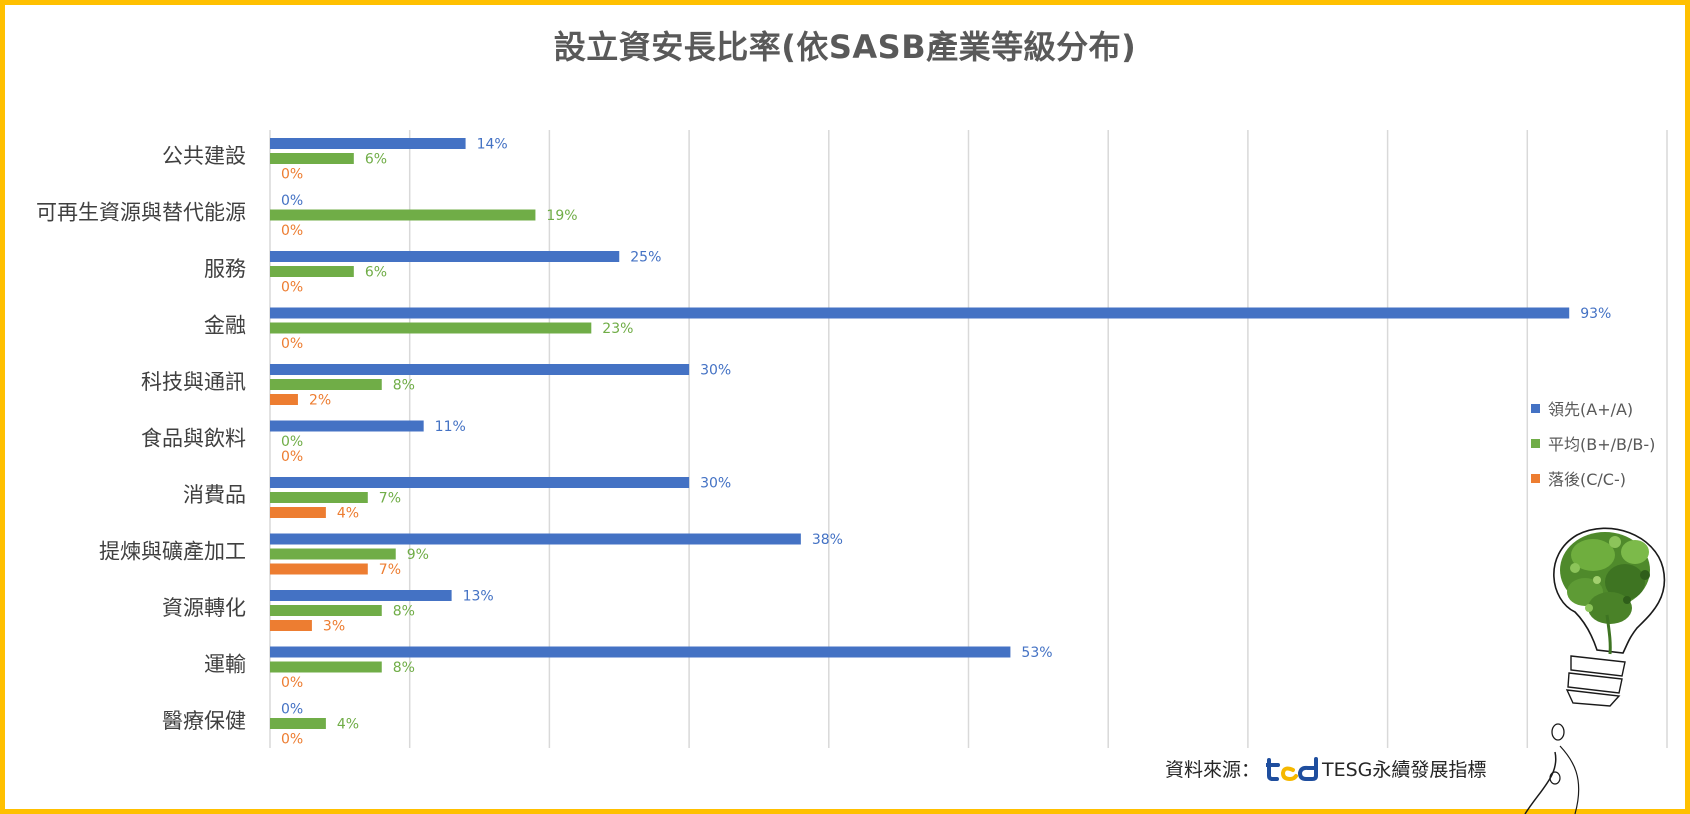 This screenshot has width=1690, height=814. I want to click on category-label: 公共建設, so click(204, 156).